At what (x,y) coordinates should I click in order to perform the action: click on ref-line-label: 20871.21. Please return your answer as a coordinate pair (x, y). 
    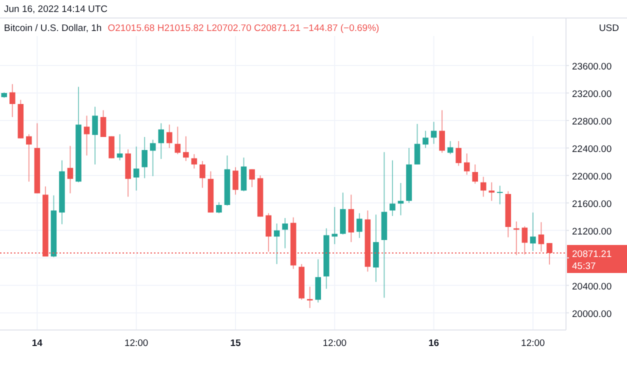
    Looking at the image, I should click on (592, 254).